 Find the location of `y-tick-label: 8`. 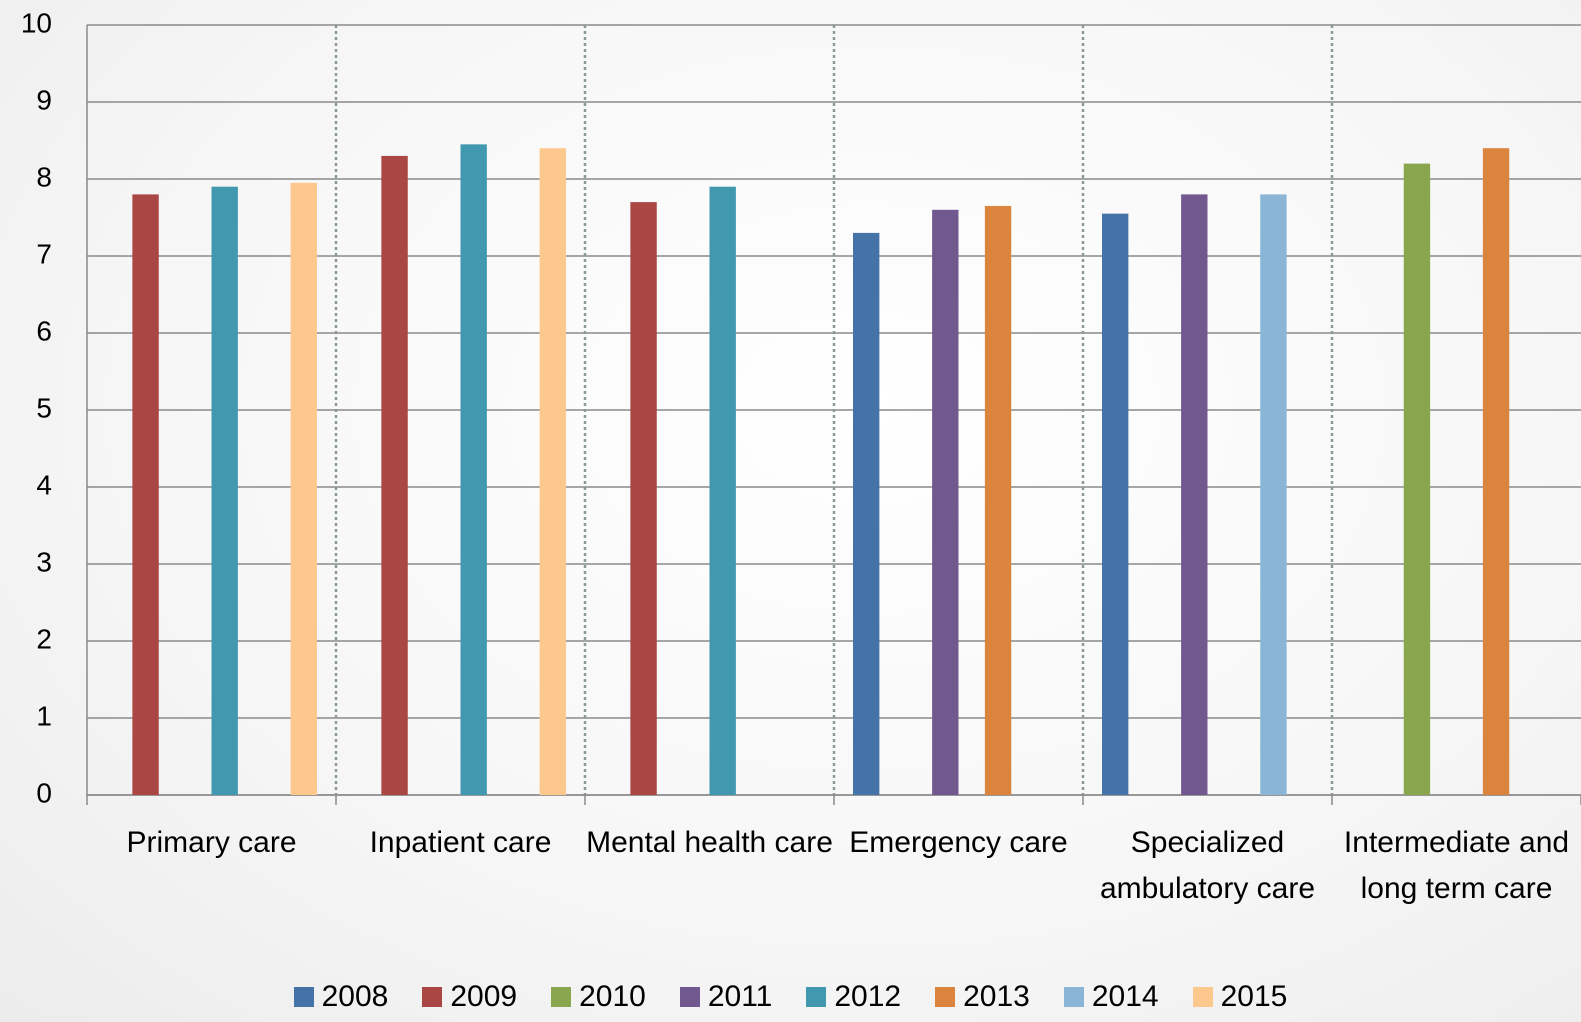

y-tick-label: 8 is located at coordinates (44, 176).